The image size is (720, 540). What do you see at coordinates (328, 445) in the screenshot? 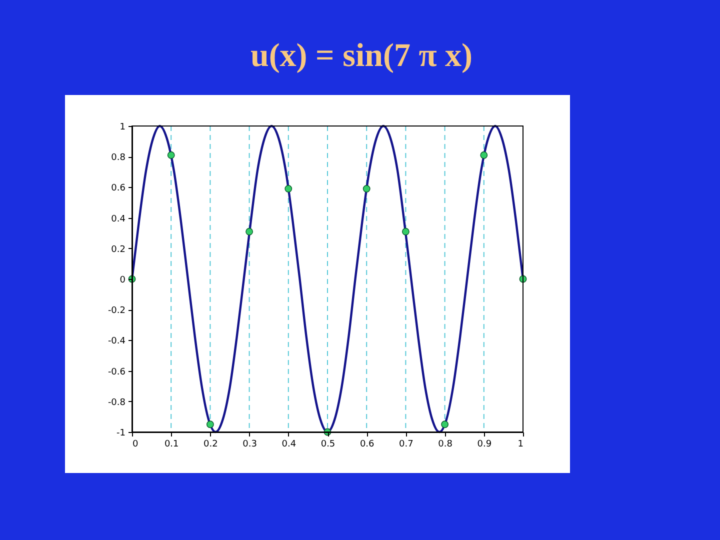
I see `x-tick-label: 0.5` at bounding box center [328, 445].